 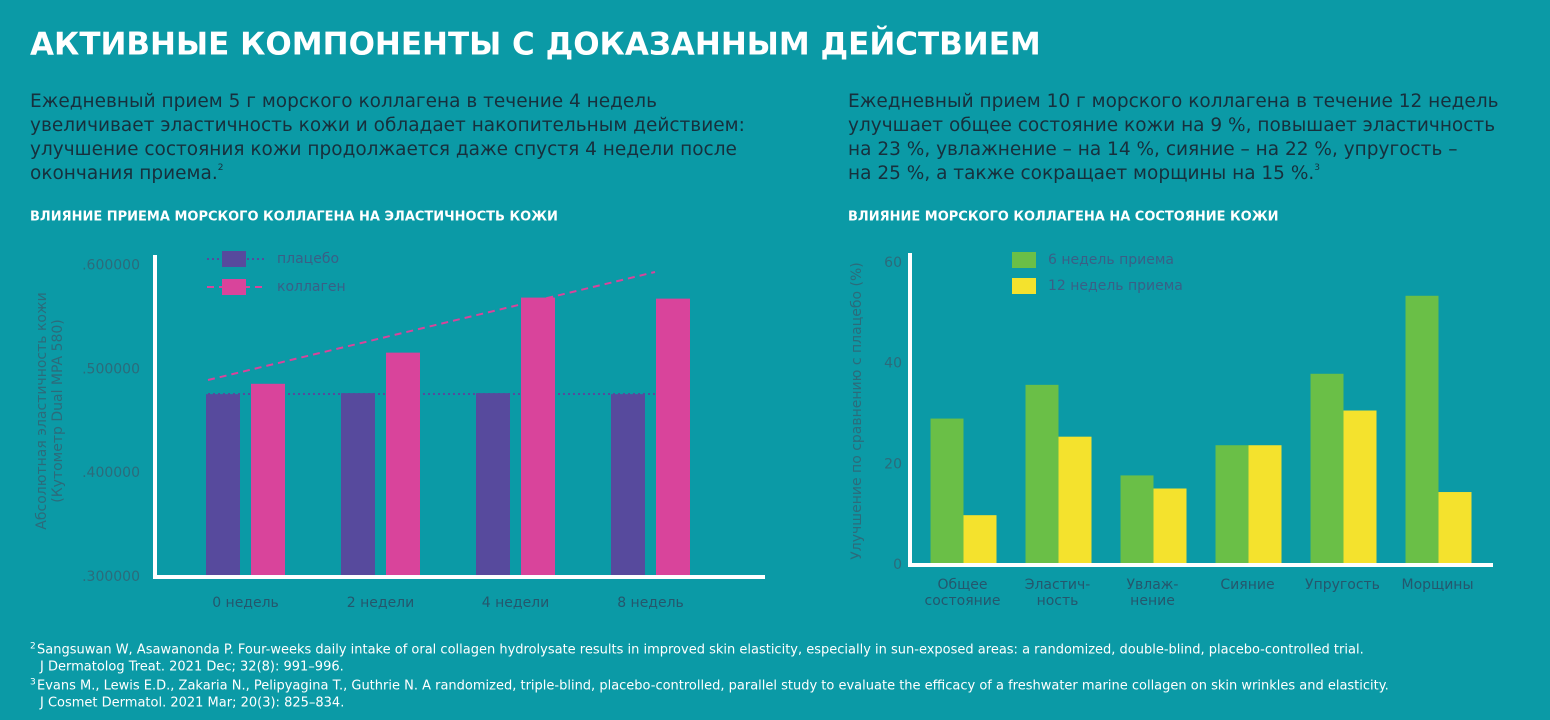 What do you see at coordinates (1153, 585) in the screenshot?
I see `x-tick-label: Увлаж-` at bounding box center [1153, 585].